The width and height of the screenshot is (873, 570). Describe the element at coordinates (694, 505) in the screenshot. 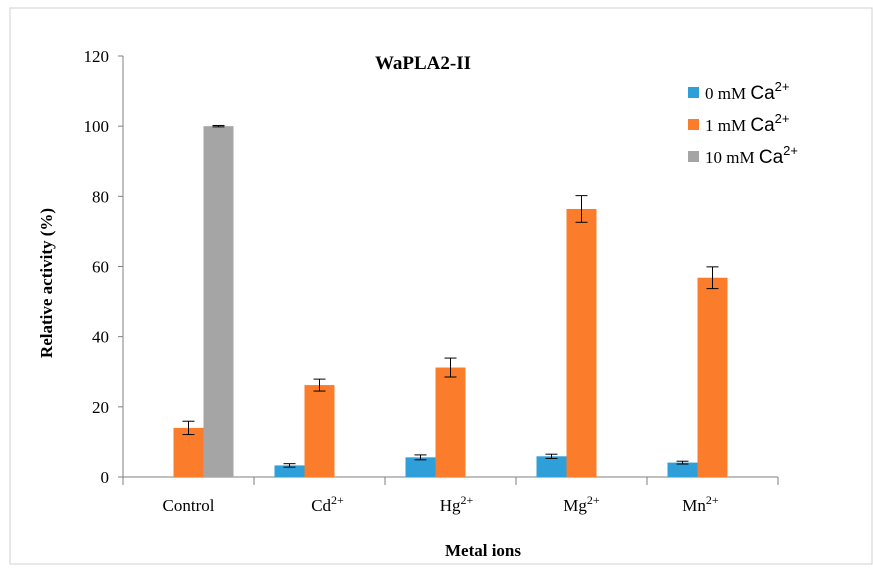

I see `x-category-label-base: Mn` at that location.